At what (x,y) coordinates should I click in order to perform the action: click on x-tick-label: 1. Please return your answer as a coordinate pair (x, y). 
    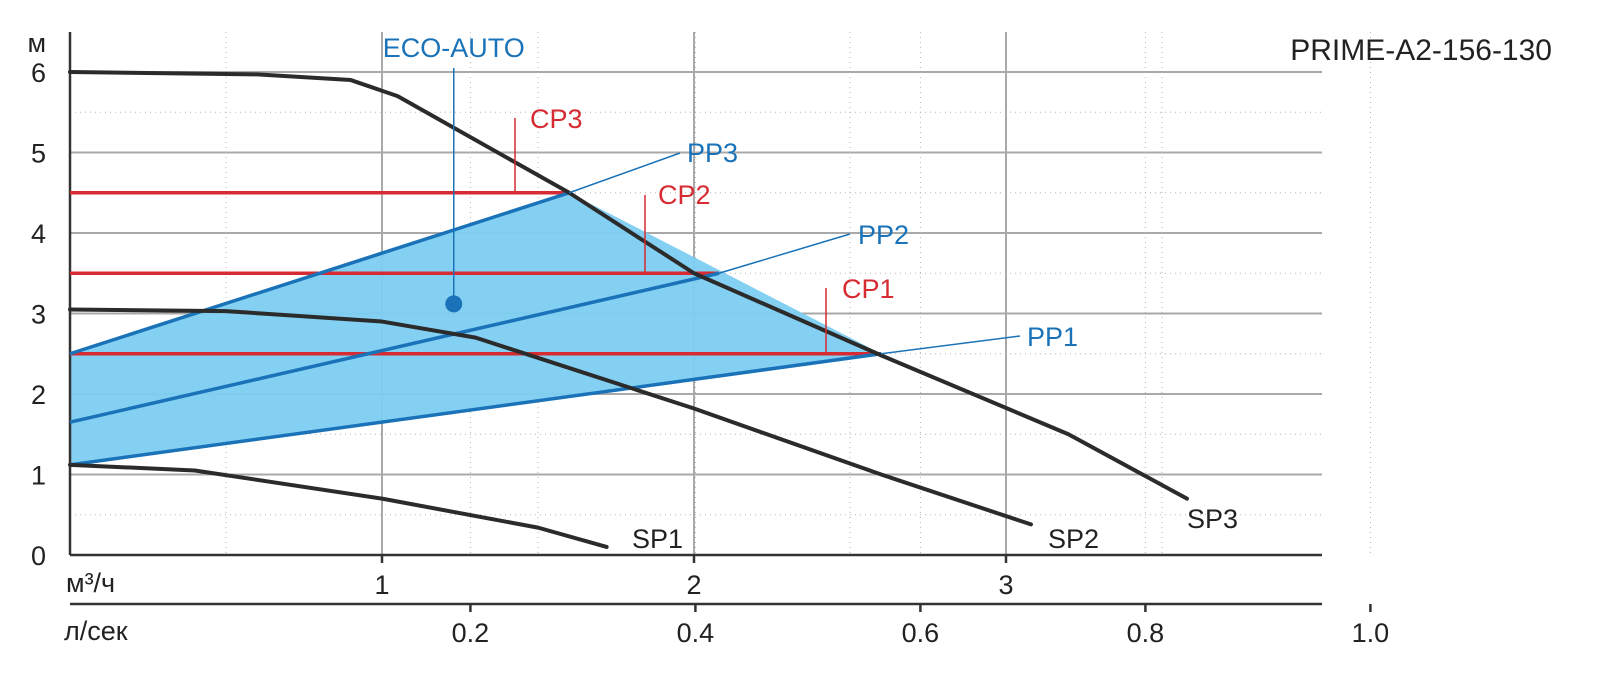
    Looking at the image, I should click on (381, 585).